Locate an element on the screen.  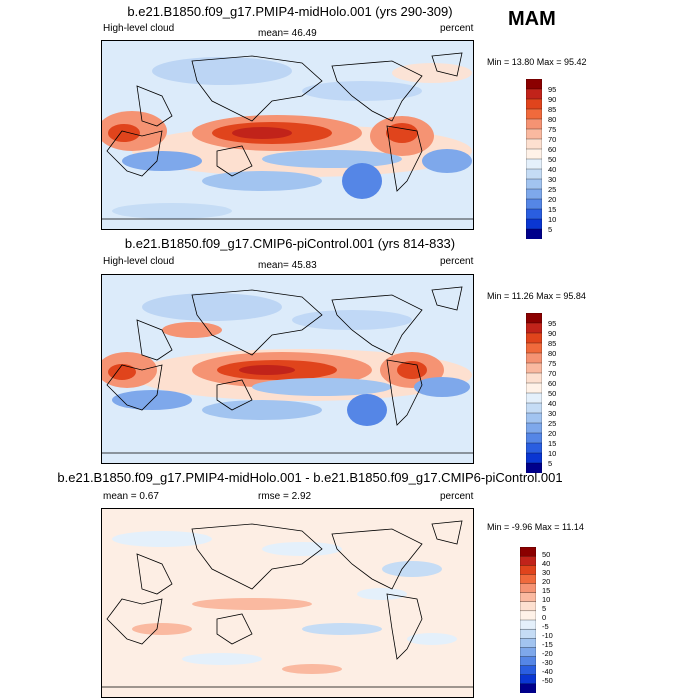
panel3-mean: mean = 0.67 is located at coordinates (131, 496).